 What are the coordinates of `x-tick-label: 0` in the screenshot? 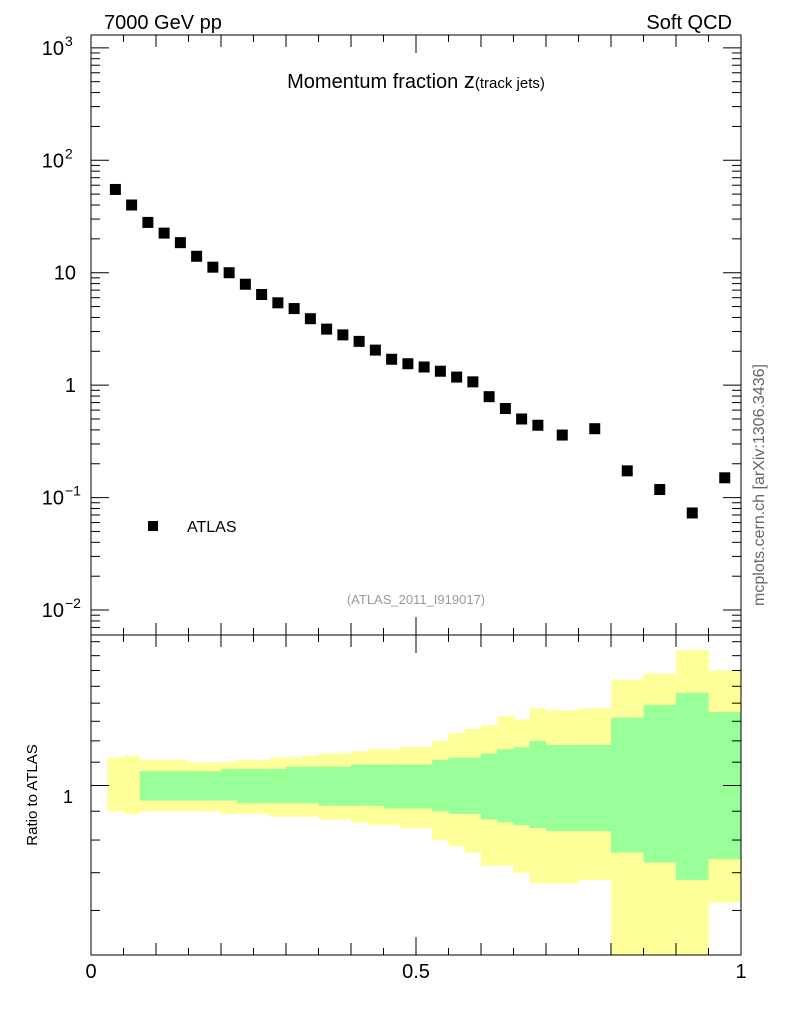 It's located at (90, 972).